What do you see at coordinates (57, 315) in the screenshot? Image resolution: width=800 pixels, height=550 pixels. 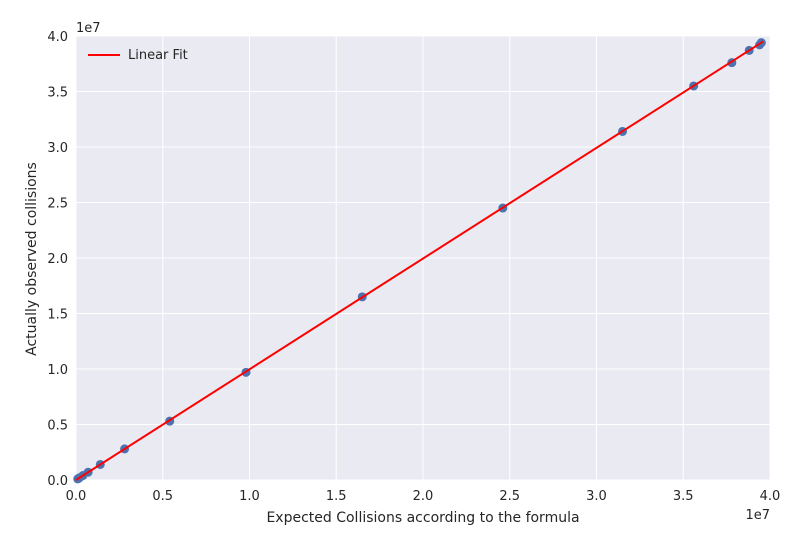 I see `y-tick-label: 1.5` at bounding box center [57, 315].